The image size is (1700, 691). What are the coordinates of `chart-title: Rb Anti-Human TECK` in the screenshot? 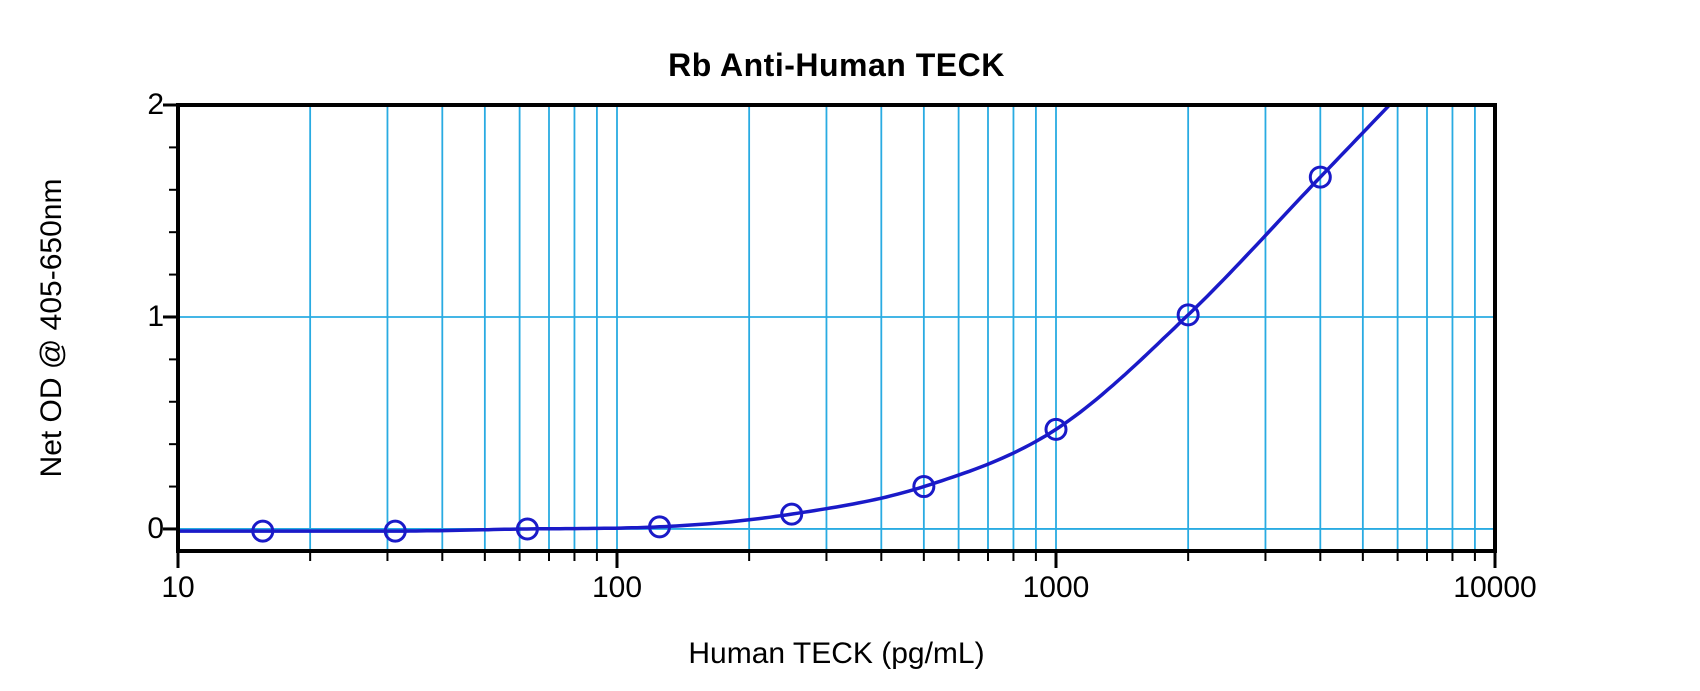 It's located at (836, 65).